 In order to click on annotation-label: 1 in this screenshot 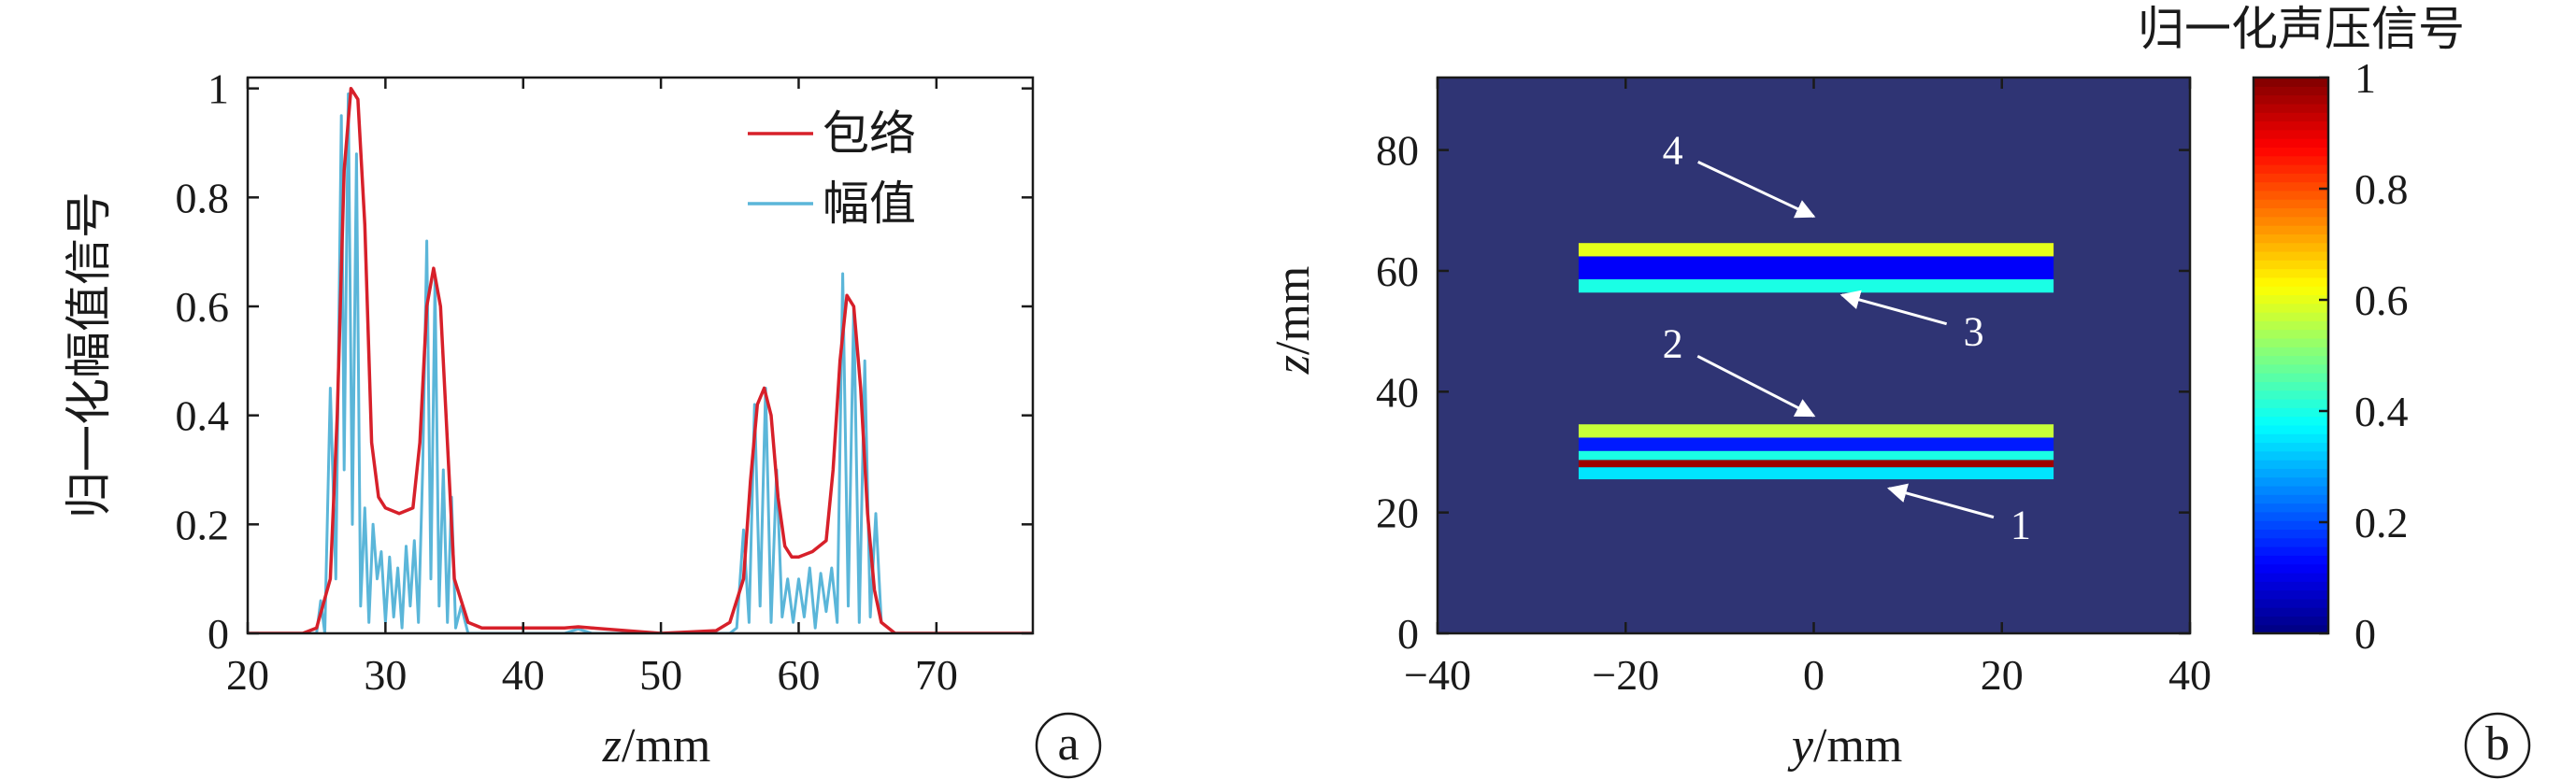, I will do `click(2021, 525)`.